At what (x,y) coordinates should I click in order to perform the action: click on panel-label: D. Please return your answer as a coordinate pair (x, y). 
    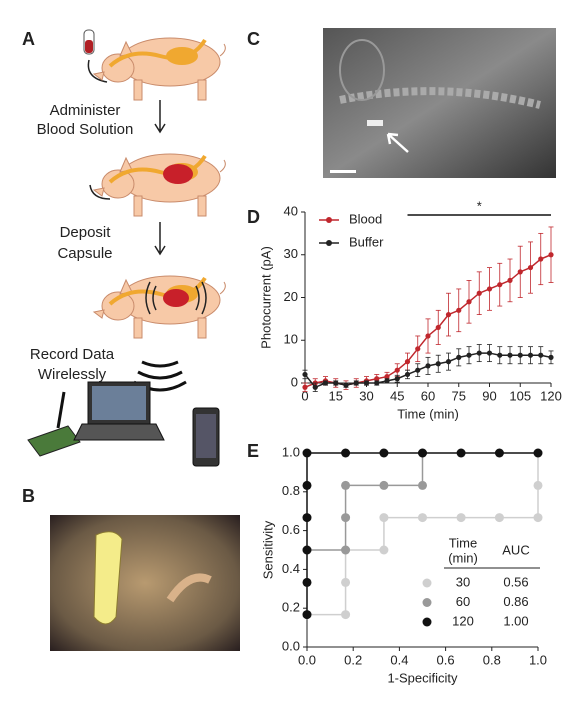
    Looking at the image, I should click on (253, 217).